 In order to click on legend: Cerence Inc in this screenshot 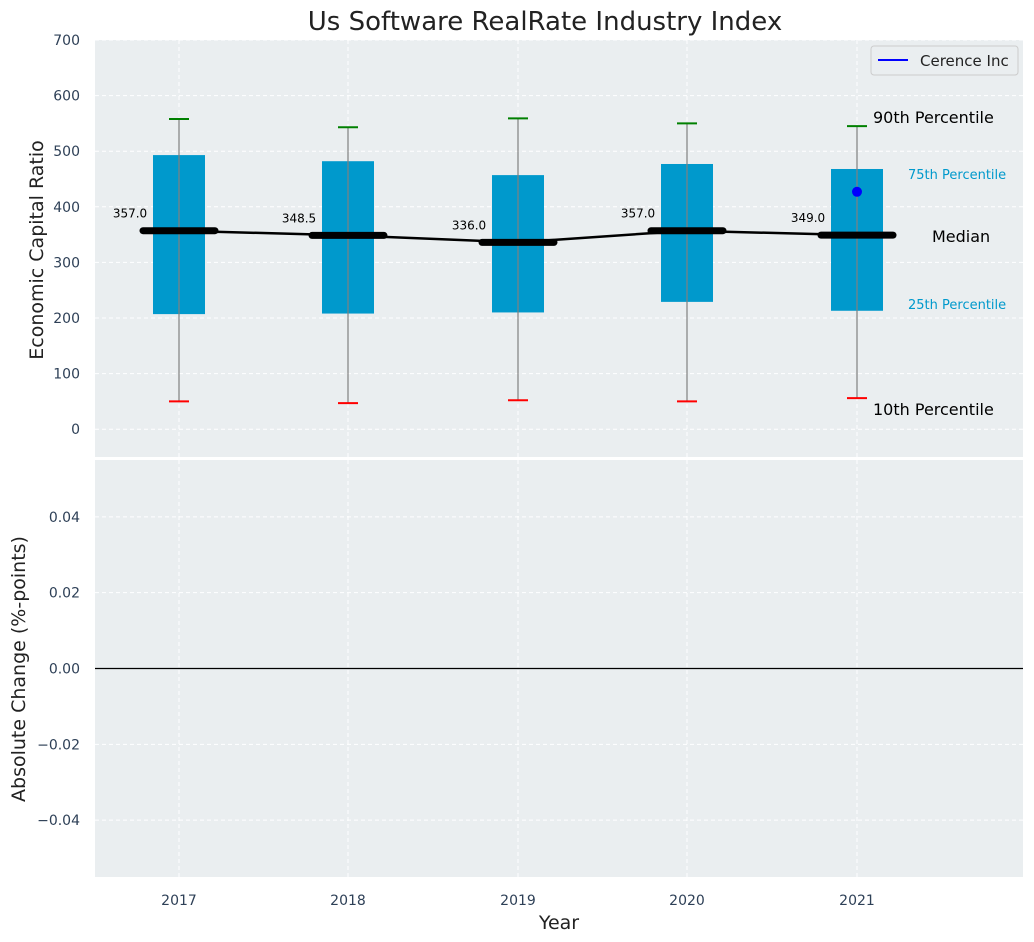, I will do `click(944, 60)`.